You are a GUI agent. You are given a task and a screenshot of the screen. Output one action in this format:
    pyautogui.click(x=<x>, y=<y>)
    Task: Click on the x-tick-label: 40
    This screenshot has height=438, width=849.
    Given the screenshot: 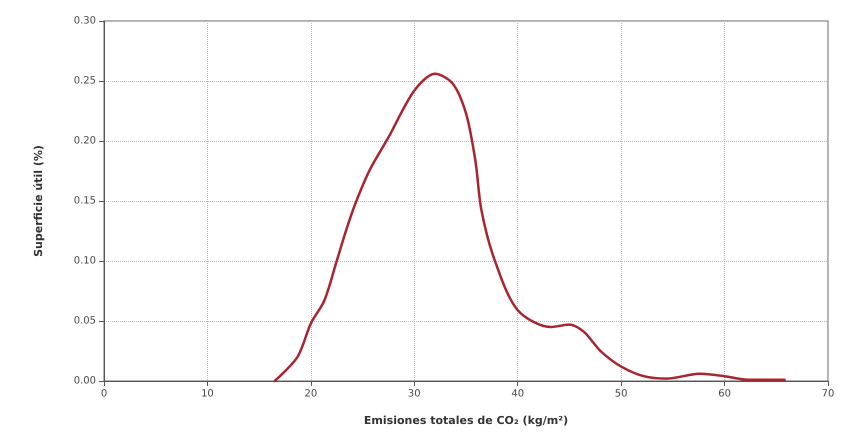 What is the action you would take?
    pyautogui.click(x=517, y=394)
    